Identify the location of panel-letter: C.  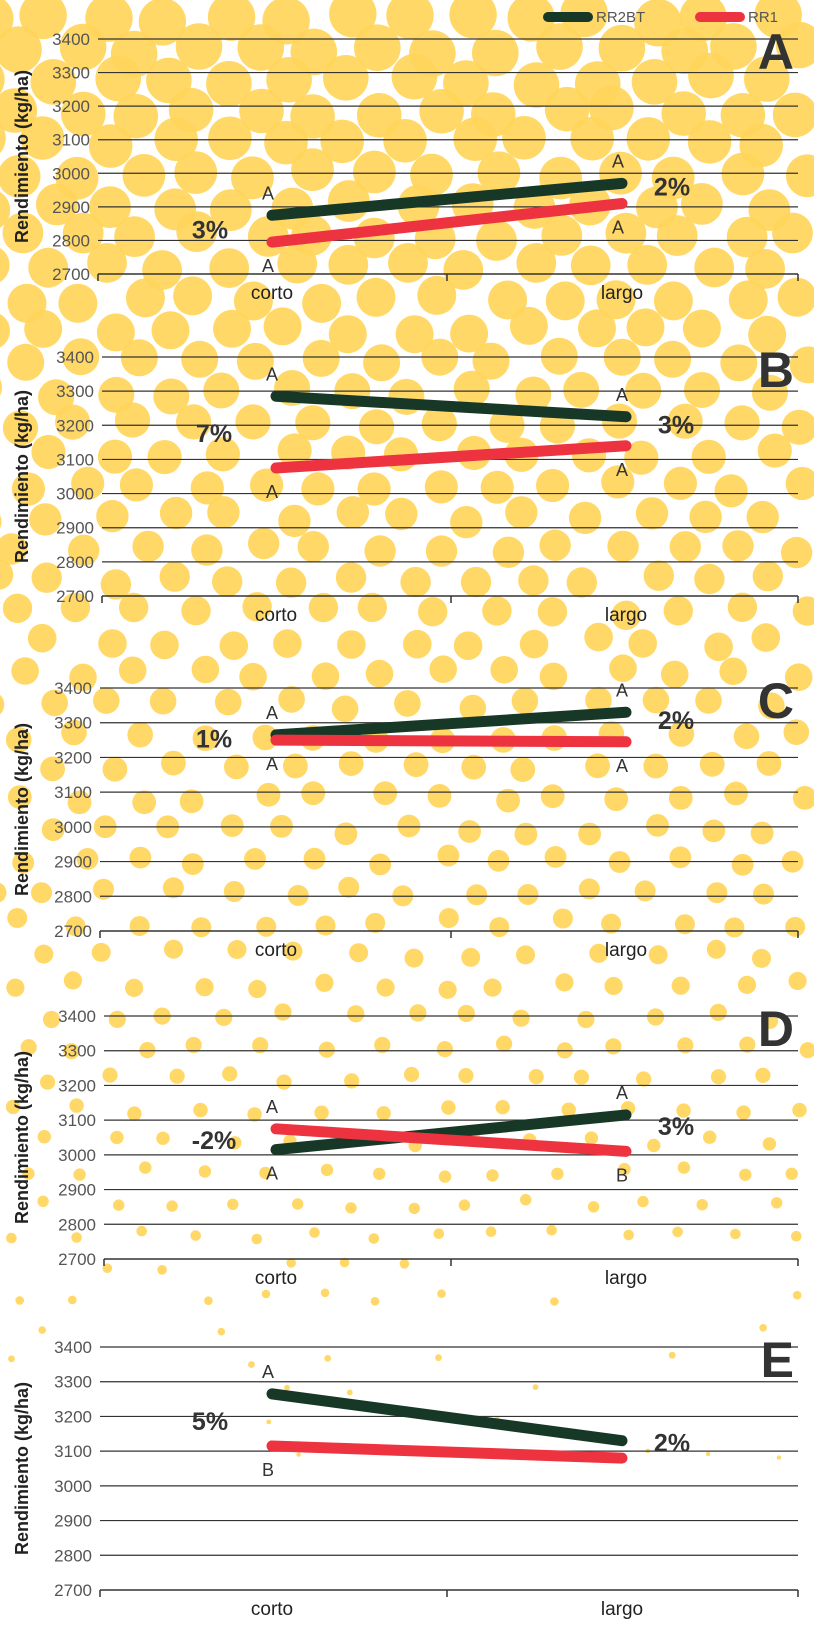
(776, 701).